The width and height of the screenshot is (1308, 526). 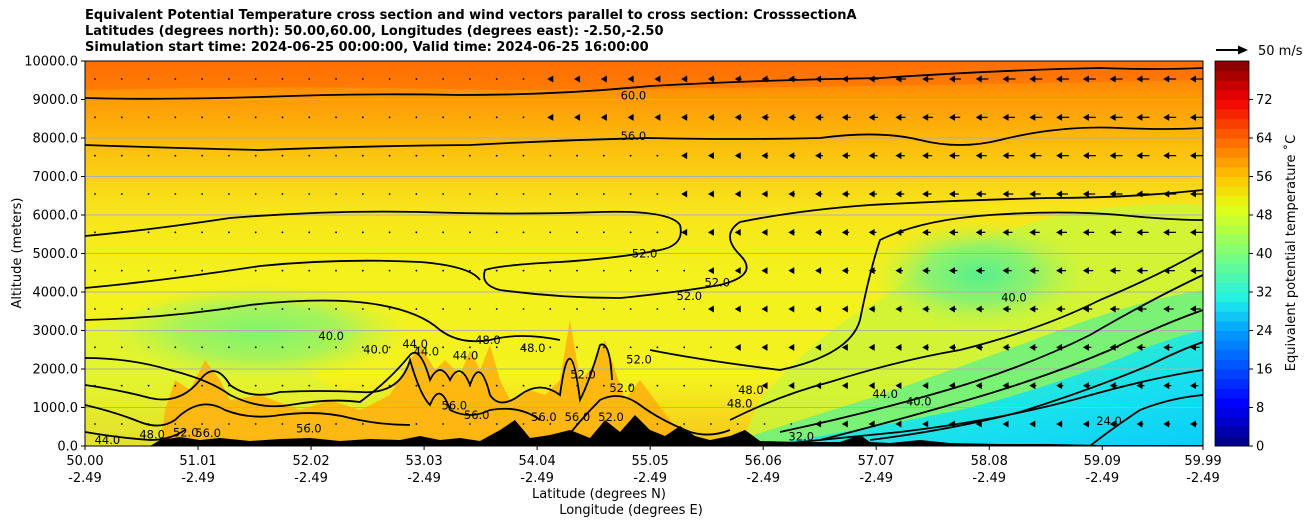 I want to click on contour-label: 48.0, so click(x=740, y=404).